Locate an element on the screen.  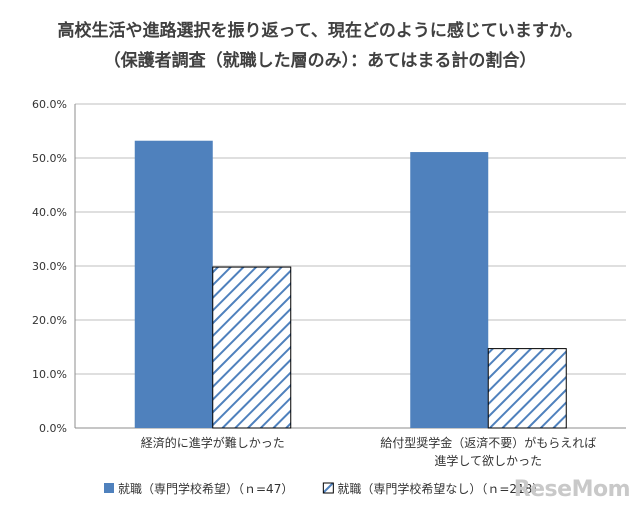
chart-title: 高校生活や進路選択を振り返って、現在どのように感じていますか。 is located at coordinates (320, 31).